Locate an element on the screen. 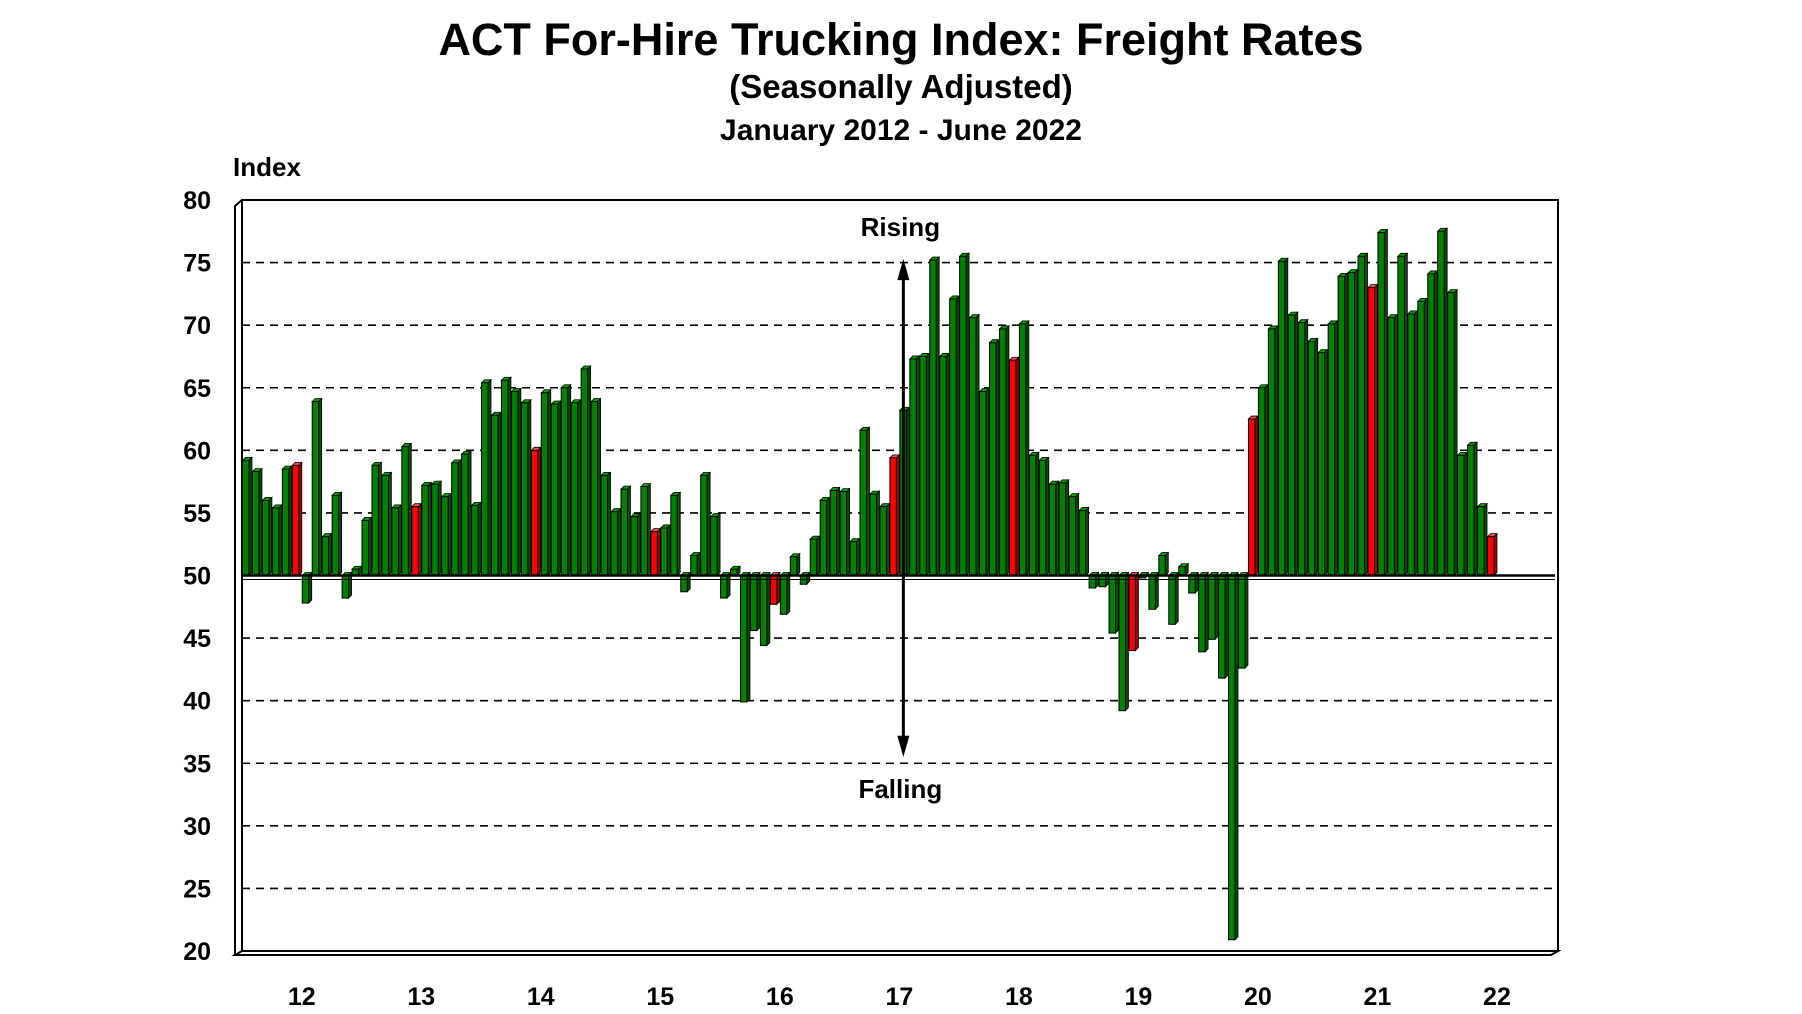  x-tick-label: 16 is located at coordinates (780, 997).